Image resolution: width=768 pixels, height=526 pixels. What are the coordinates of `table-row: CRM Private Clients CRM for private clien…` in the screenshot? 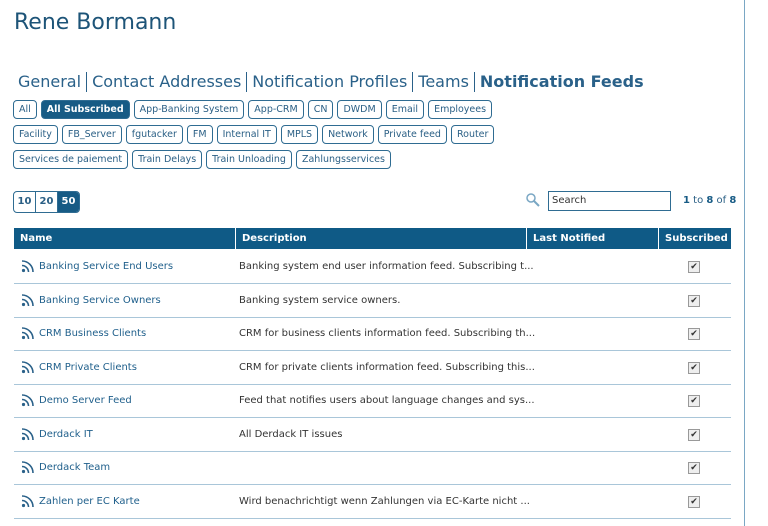 It's located at (372, 368).